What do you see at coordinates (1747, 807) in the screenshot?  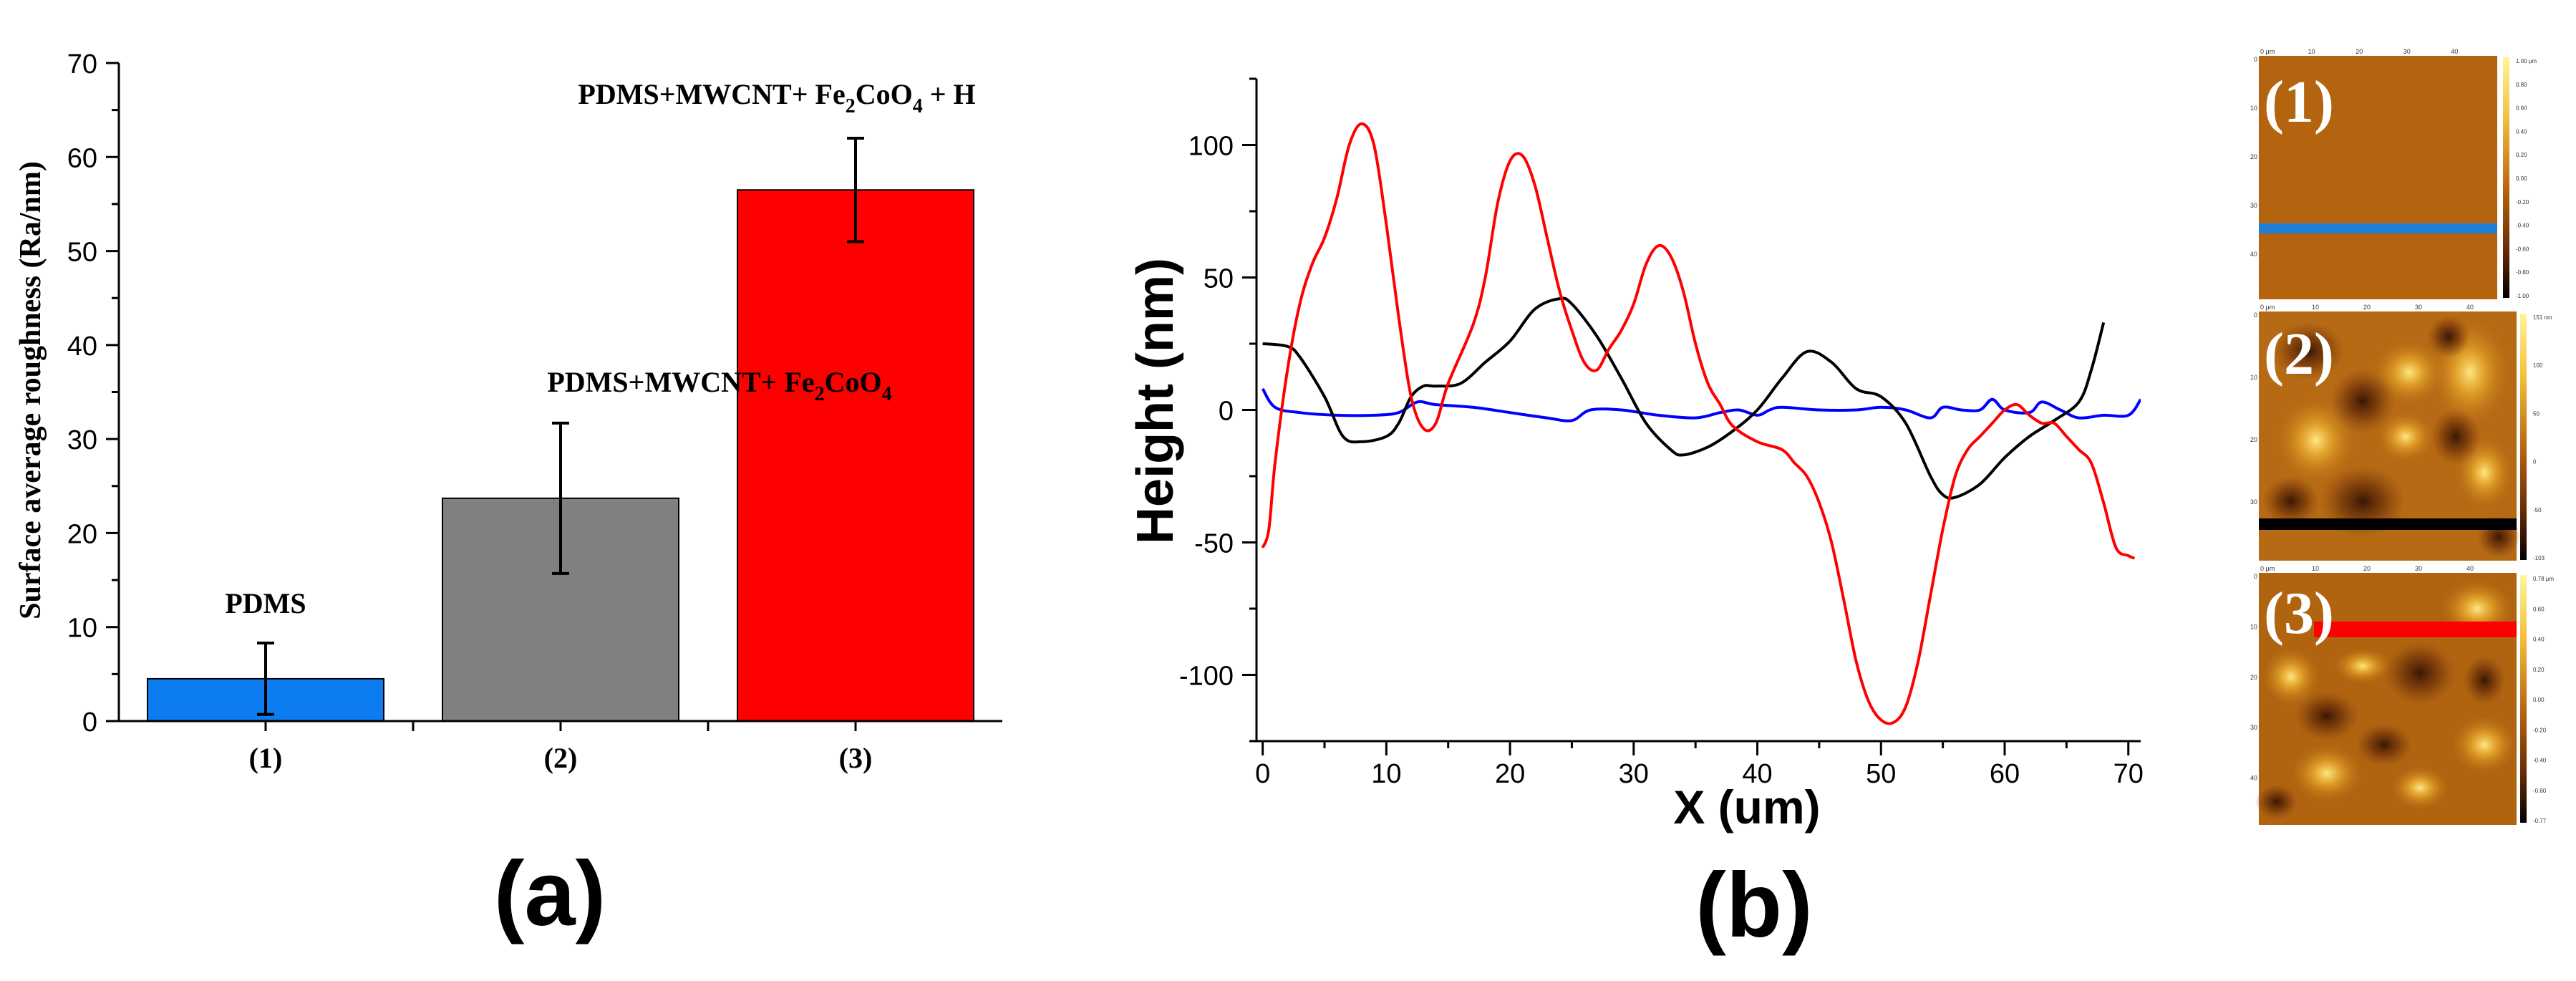 I see `x-axis-label: X (um)` at bounding box center [1747, 807].